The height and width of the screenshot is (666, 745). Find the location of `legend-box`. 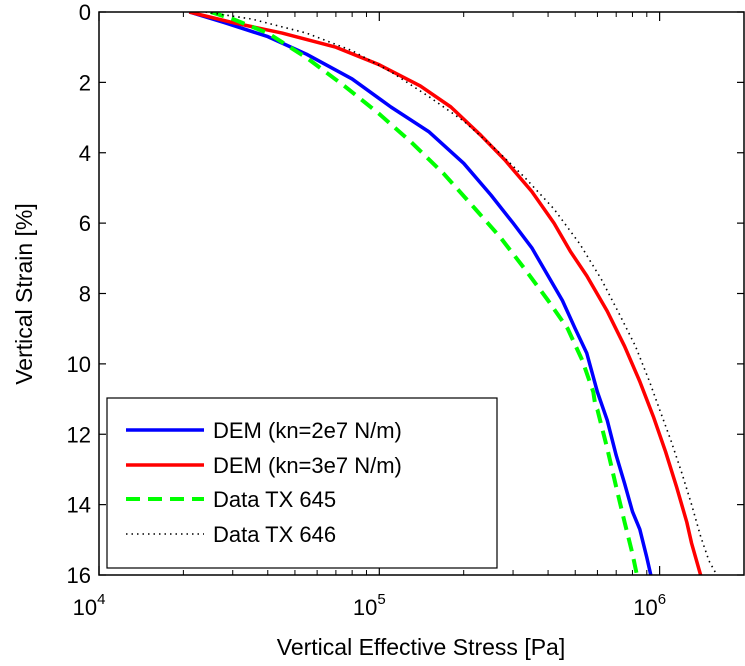

legend-box is located at coordinates (302, 483).